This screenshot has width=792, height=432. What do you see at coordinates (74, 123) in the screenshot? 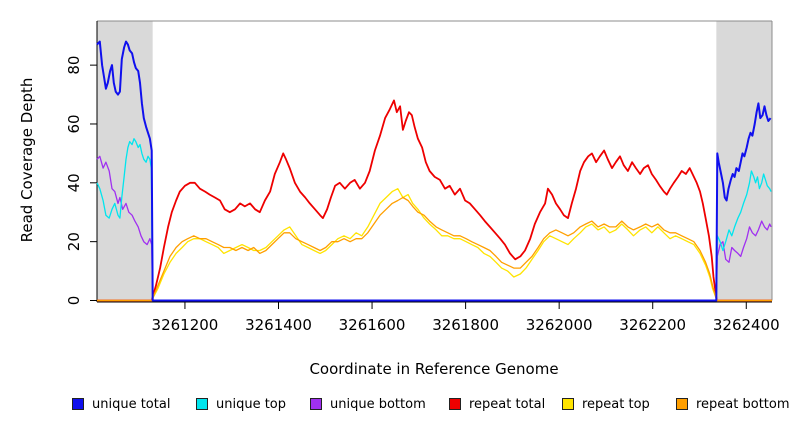
I see `y-tick-label: 60` at bounding box center [74, 123].